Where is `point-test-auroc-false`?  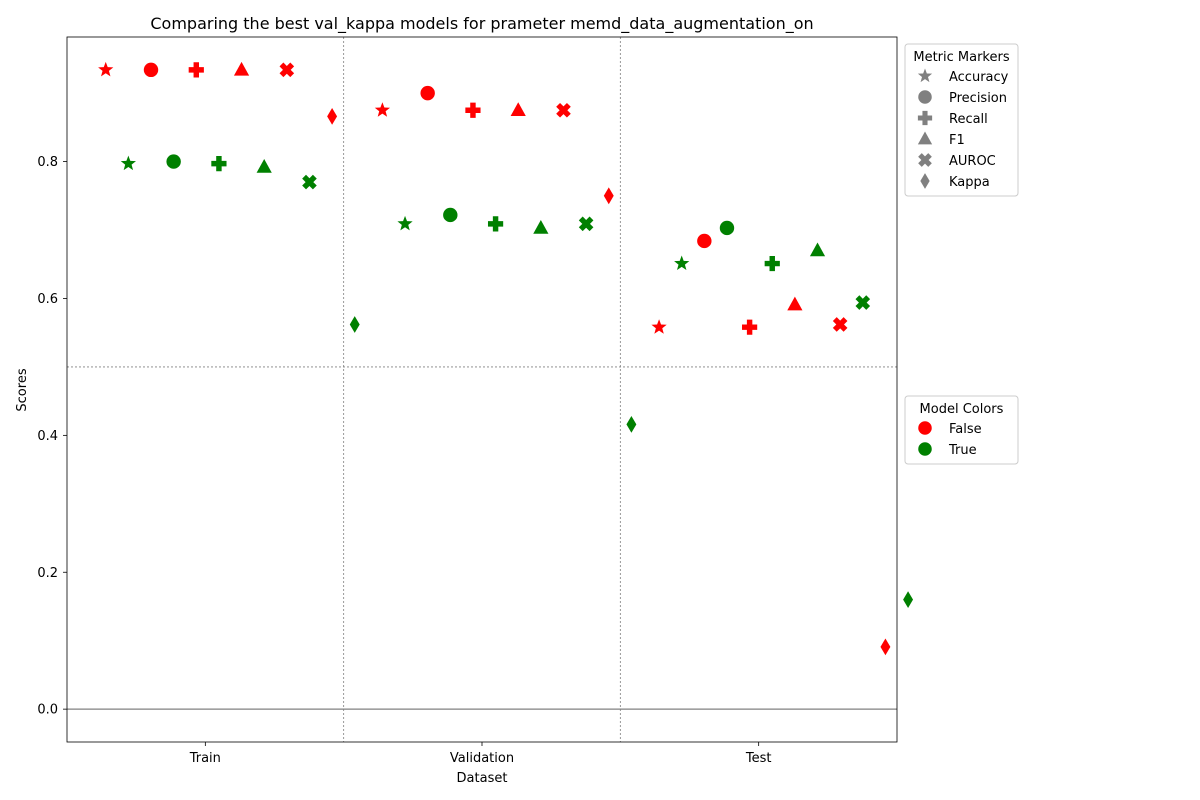 point-test-auroc-false is located at coordinates (840, 324).